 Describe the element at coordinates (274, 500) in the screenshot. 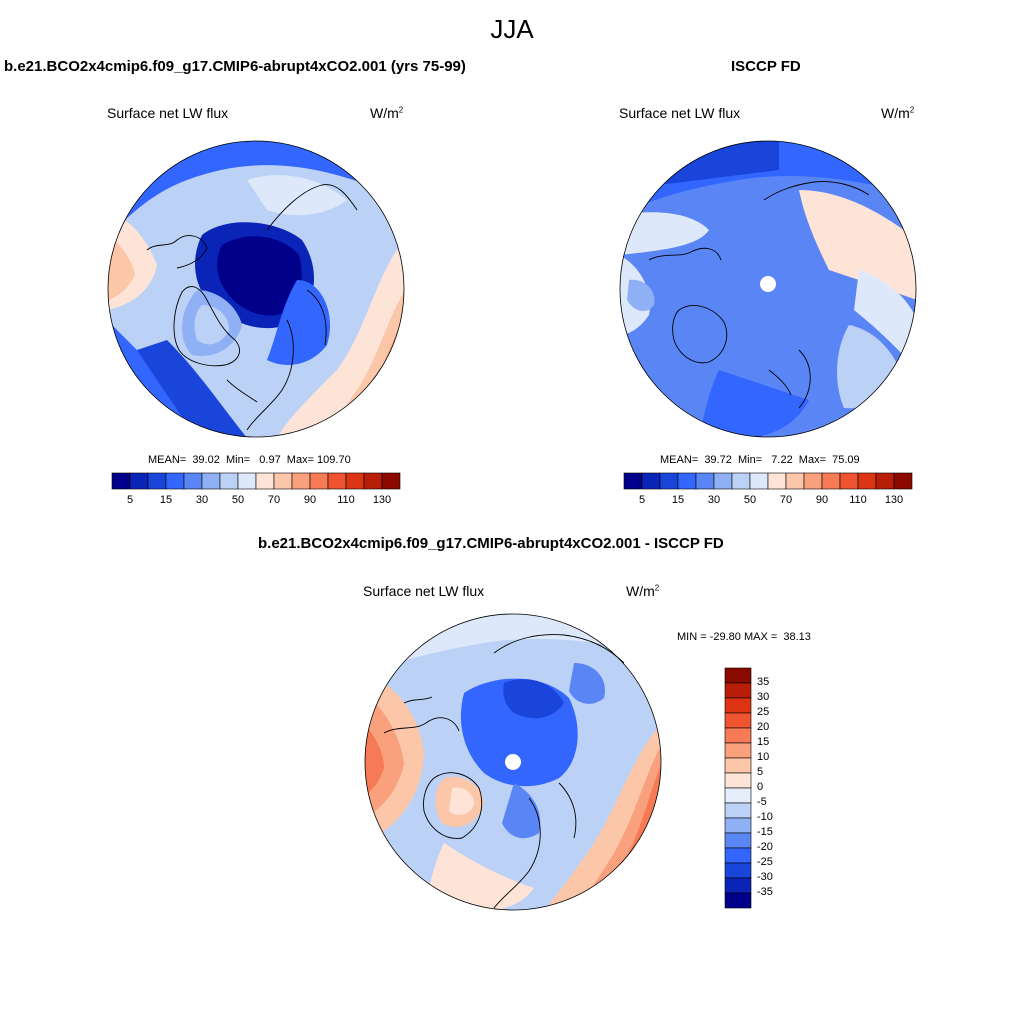

I see `model-colorbar-tick-label: 70` at that location.